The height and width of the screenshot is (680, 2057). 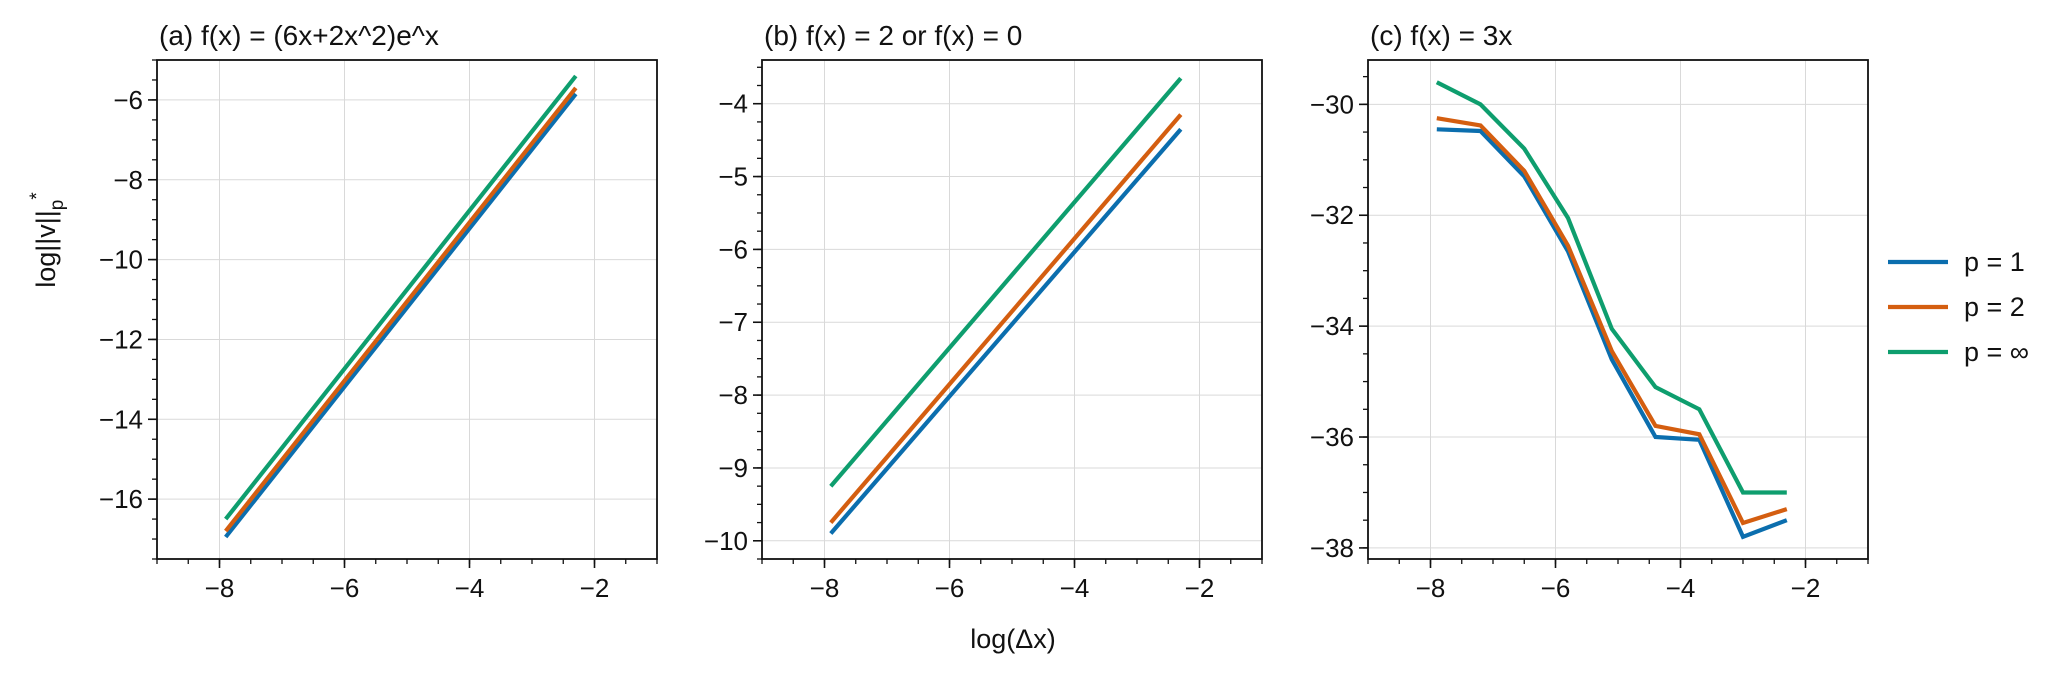 I want to click on figure-ylabel: log||v||p*, so click(x=47, y=240).